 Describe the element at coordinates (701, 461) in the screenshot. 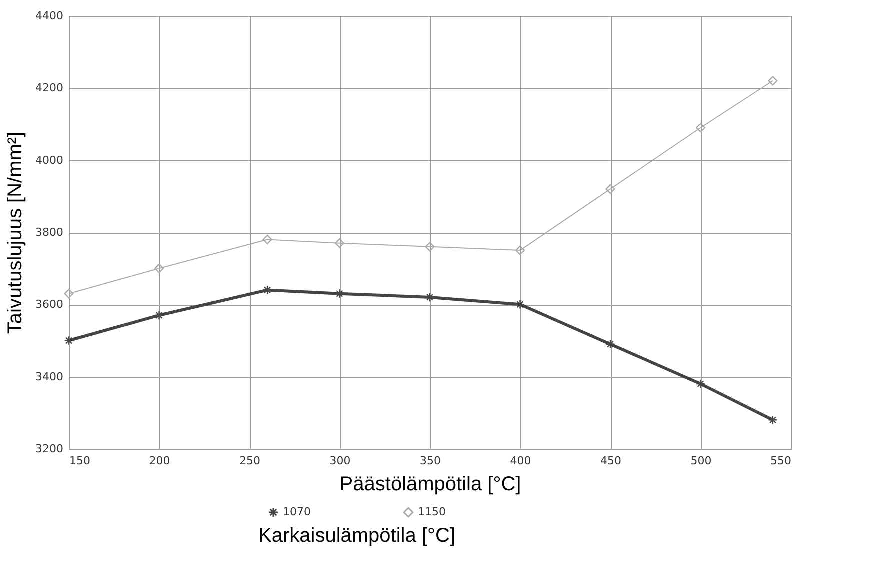

I see `x-tick-label: 500` at that location.